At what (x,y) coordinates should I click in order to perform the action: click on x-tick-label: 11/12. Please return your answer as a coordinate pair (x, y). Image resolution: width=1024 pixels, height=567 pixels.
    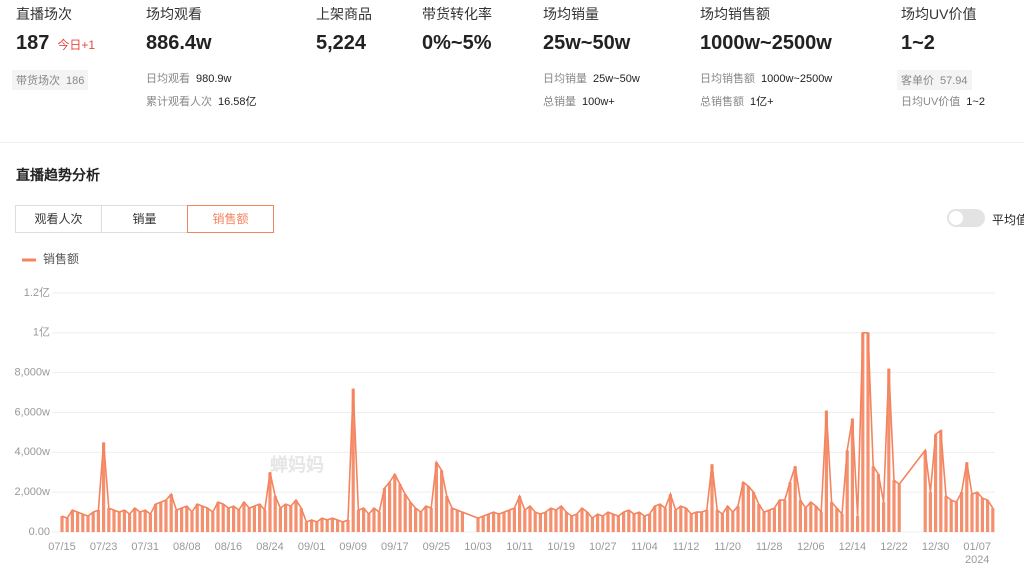
    Looking at the image, I should click on (686, 547).